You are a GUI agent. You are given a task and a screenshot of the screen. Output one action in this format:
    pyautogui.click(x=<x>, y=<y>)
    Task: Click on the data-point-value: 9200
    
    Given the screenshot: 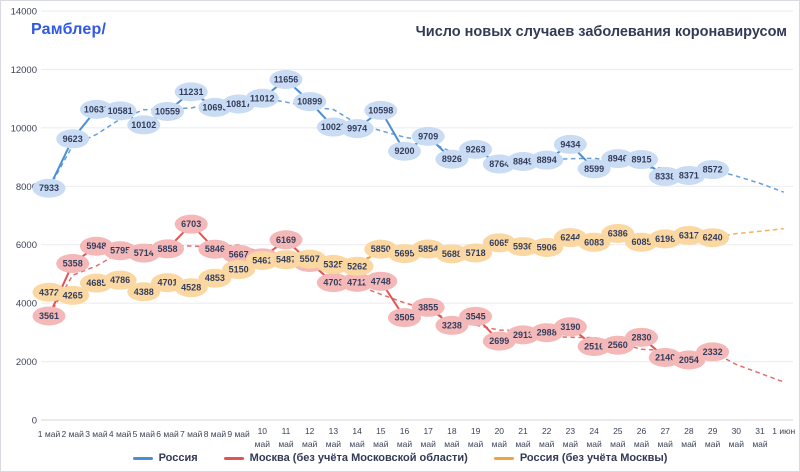 What is the action you would take?
    pyautogui.click(x=404, y=151)
    